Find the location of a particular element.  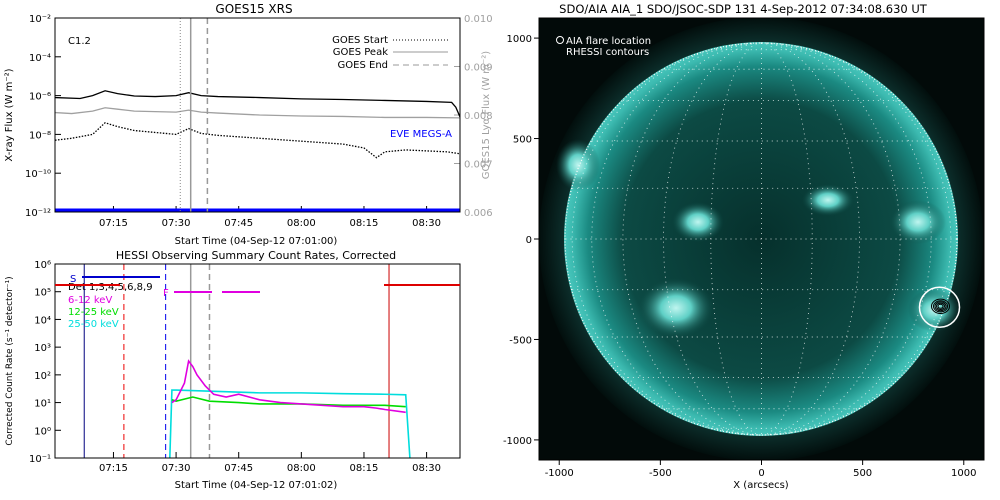

aia-active-region-southwest is located at coordinates (934, 310).